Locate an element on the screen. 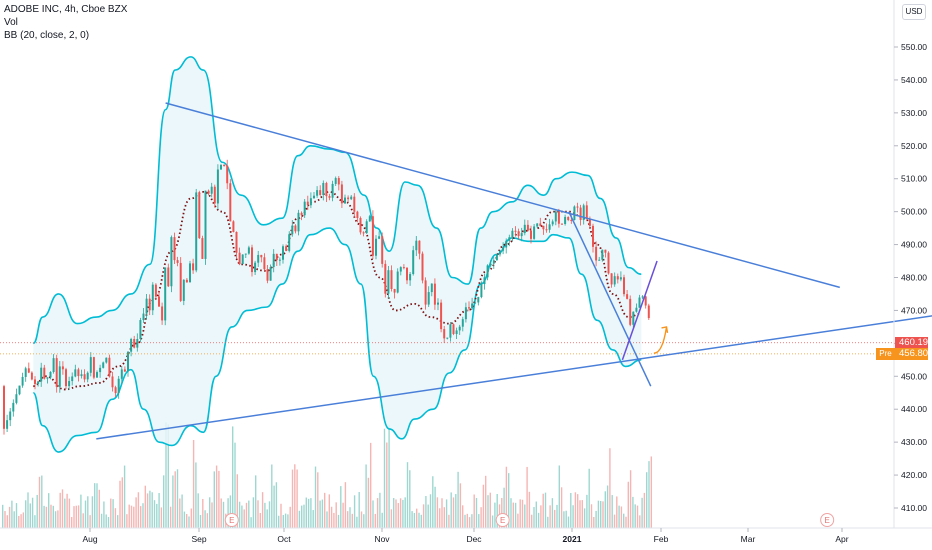  currency-button: USD is located at coordinates (914, 12).